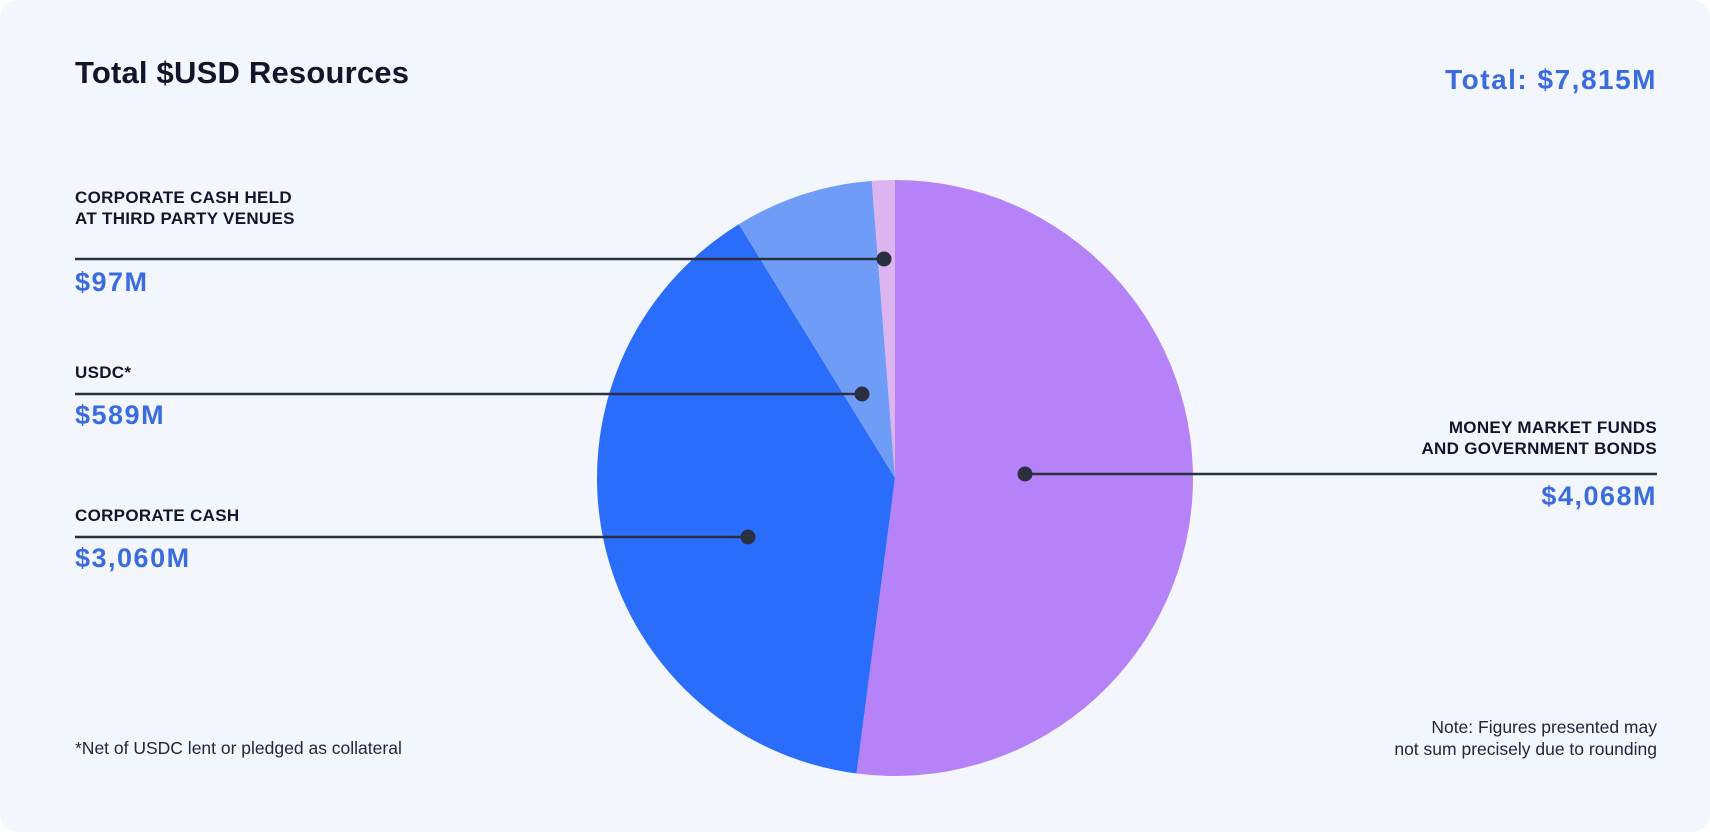 Image resolution: width=1710 pixels, height=832 pixels. What do you see at coordinates (862, 394) in the screenshot?
I see `leader-dot-usdc` at bounding box center [862, 394].